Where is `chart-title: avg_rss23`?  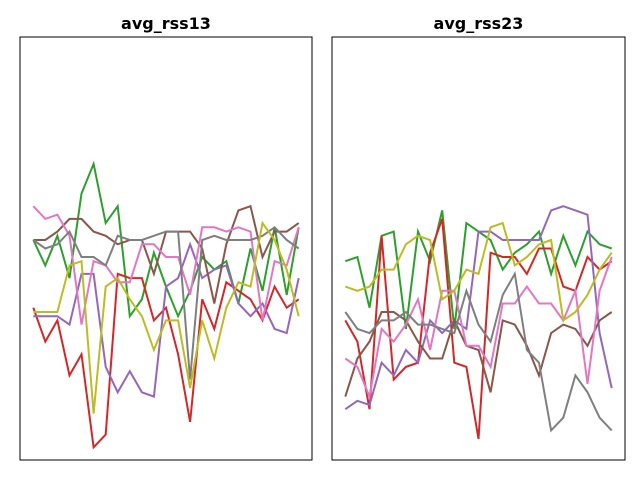 chart-title: avg_rss23 is located at coordinates (479, 23).